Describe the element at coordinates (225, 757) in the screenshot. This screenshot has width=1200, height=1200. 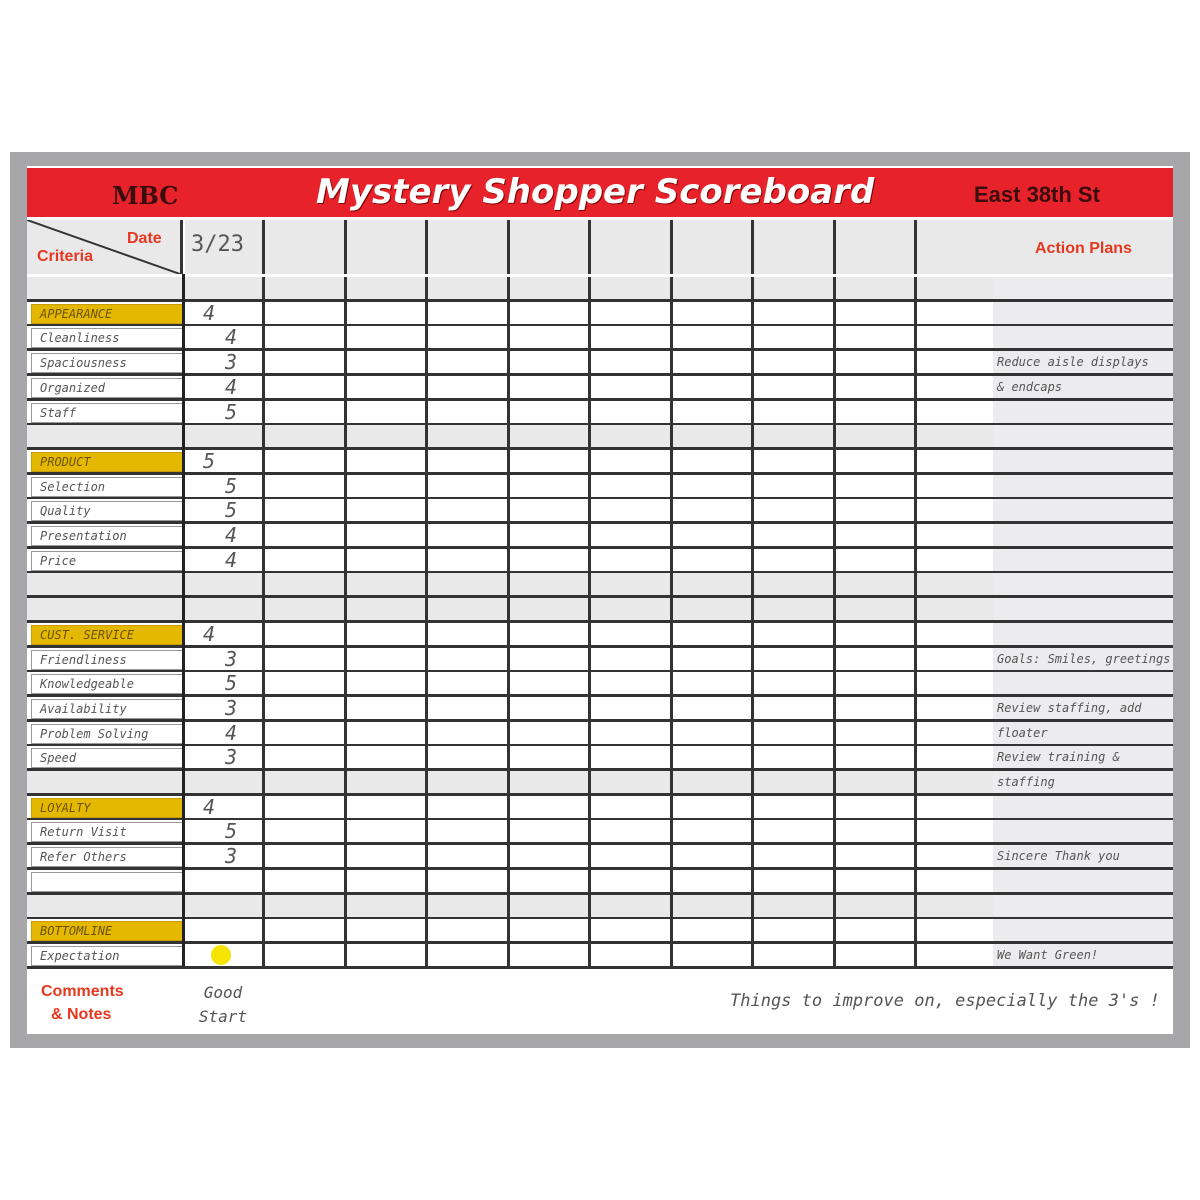
I see `score-cell: 3` at that location.